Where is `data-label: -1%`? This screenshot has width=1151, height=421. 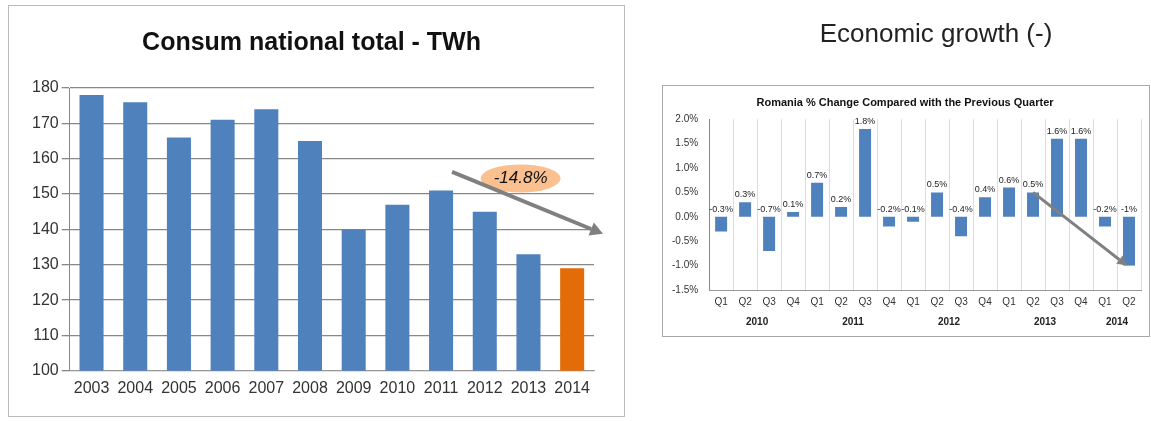 data-label: -1% is located at coordinates (1129, 208).